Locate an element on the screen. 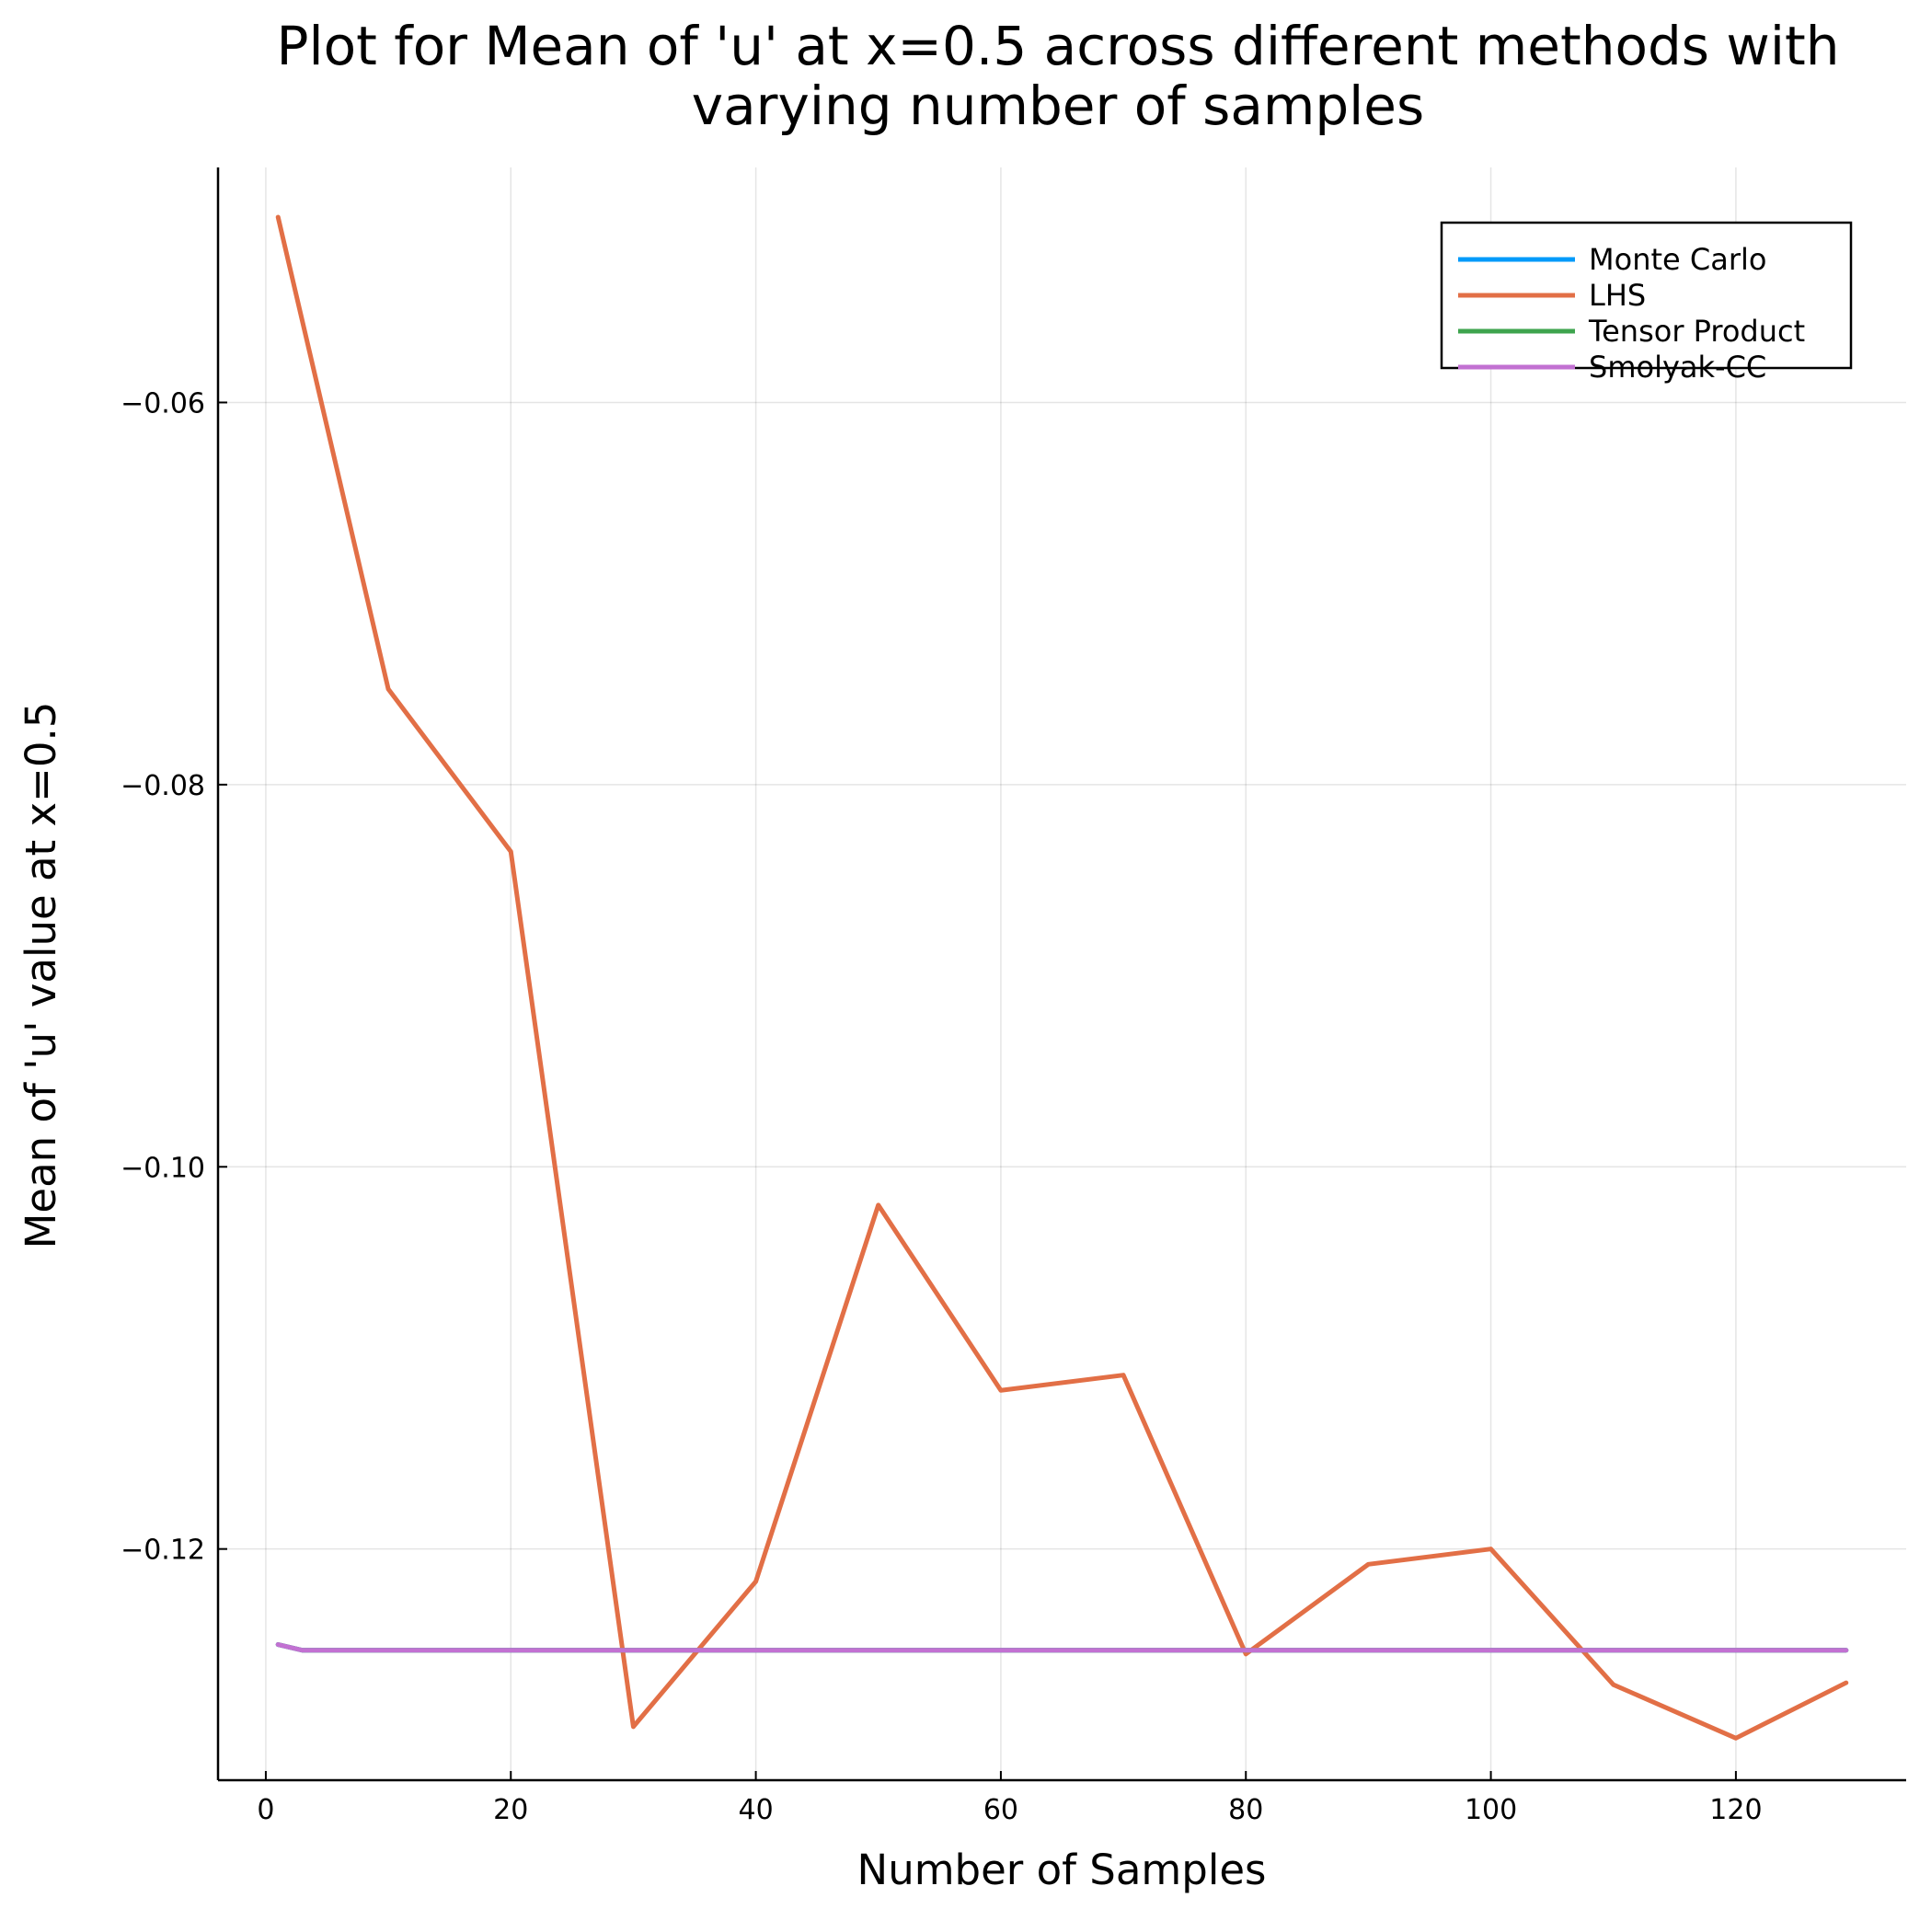 The width and height of the screenshot is (1931, 1932). x-tick-label: 40 is located at coordinates (756, 1810).